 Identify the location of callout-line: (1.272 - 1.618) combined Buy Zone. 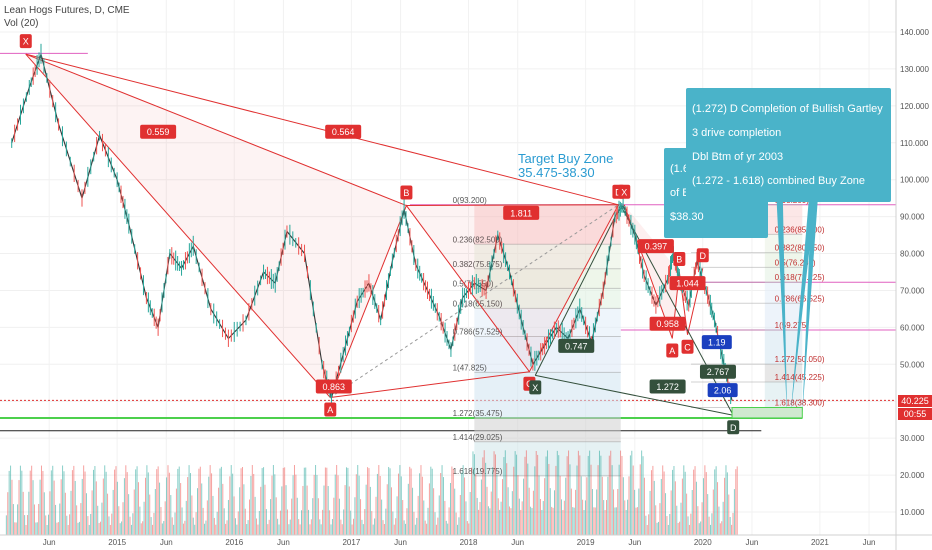
(779, 181).